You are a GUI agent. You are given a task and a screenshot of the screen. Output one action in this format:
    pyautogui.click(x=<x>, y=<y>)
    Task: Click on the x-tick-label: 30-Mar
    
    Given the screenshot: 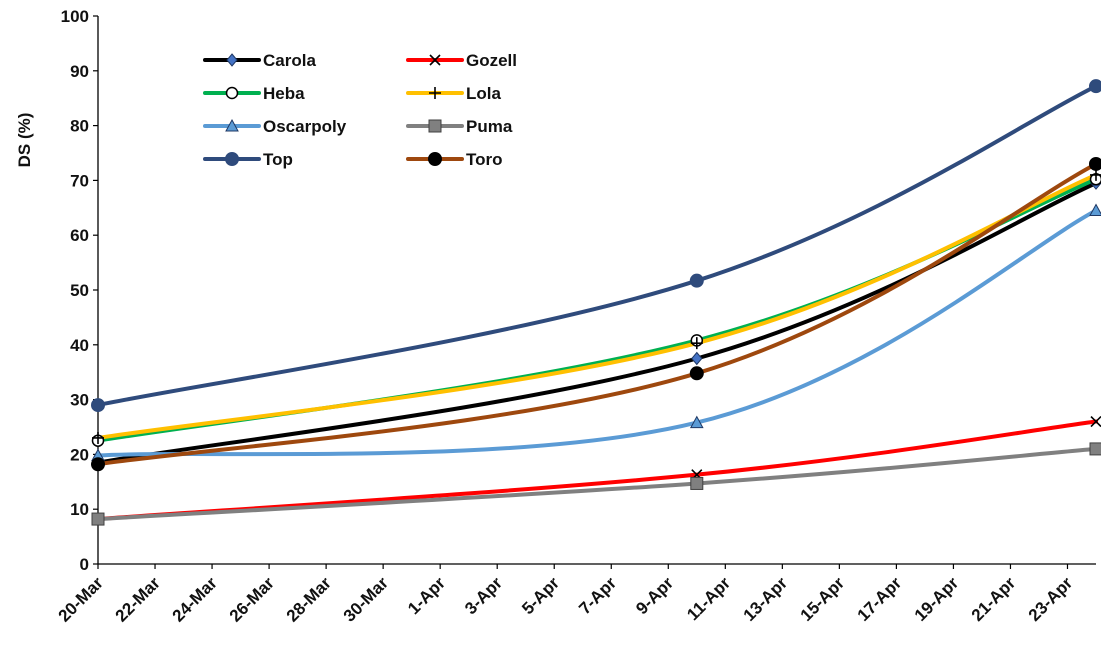 What is the action you would take?
    pyautogui.click(x=366, y=599)
    